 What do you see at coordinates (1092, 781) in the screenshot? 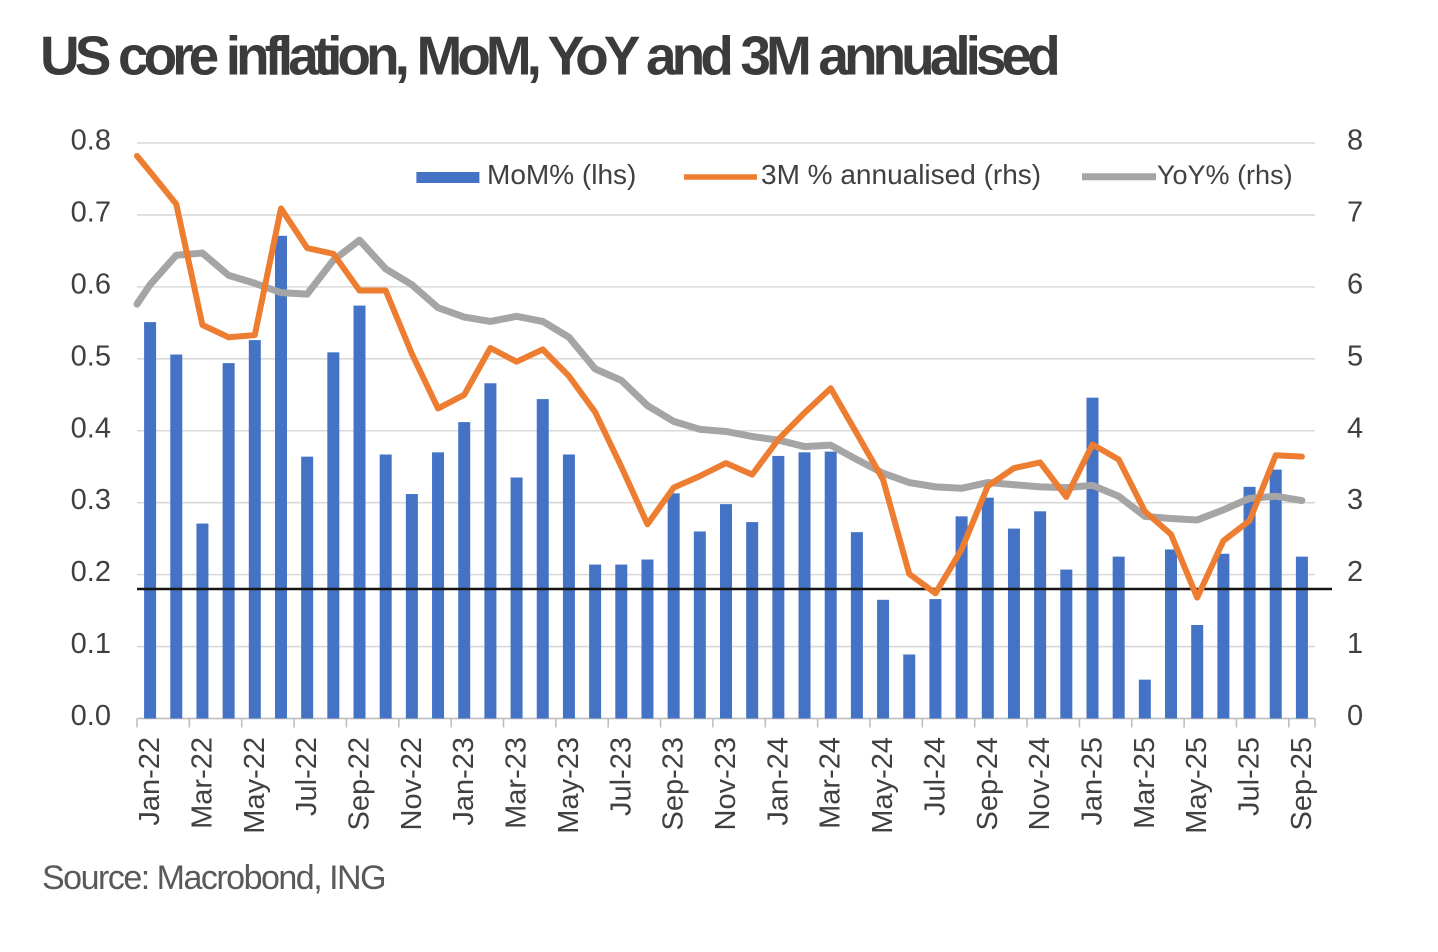
I see `svg-text: Jan-25` at bounding box center [1092, 781].